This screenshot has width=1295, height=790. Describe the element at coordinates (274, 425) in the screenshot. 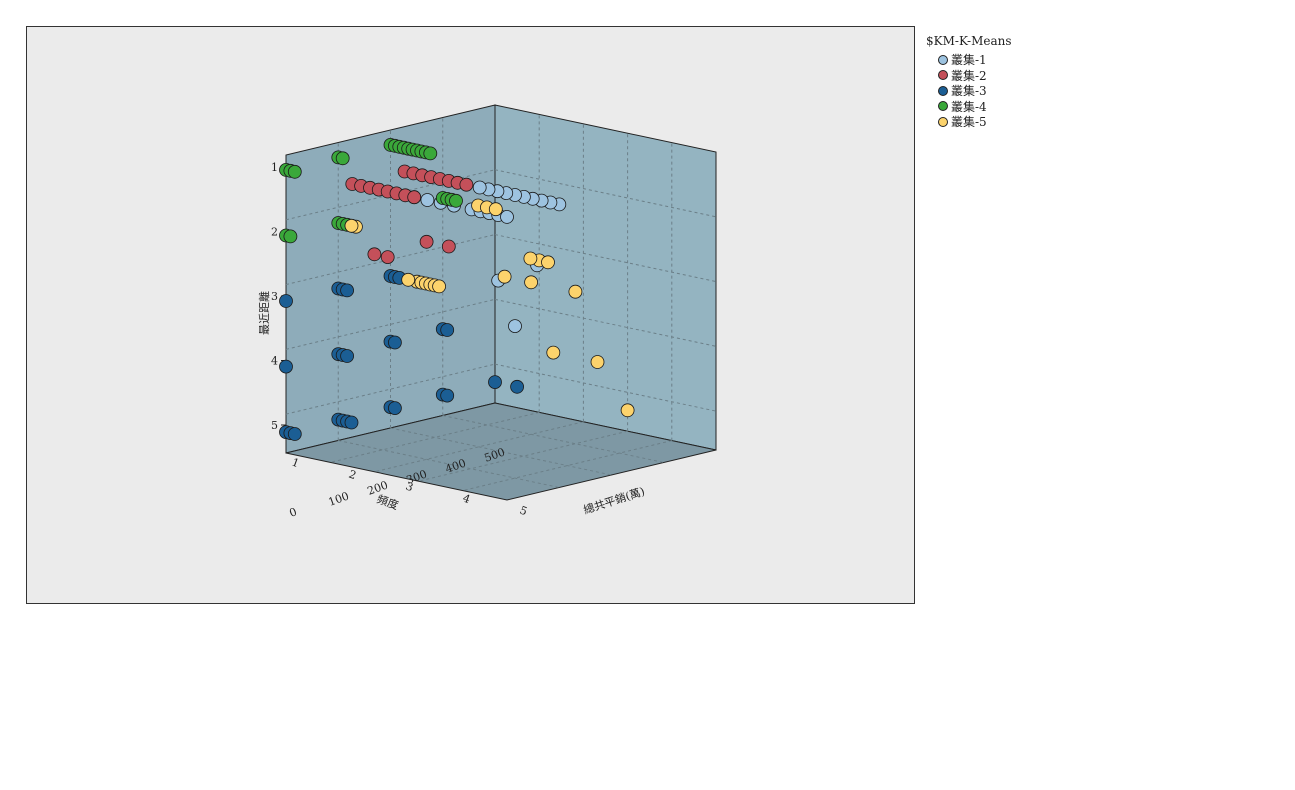

I see `z-tick-label: 5` at that location.